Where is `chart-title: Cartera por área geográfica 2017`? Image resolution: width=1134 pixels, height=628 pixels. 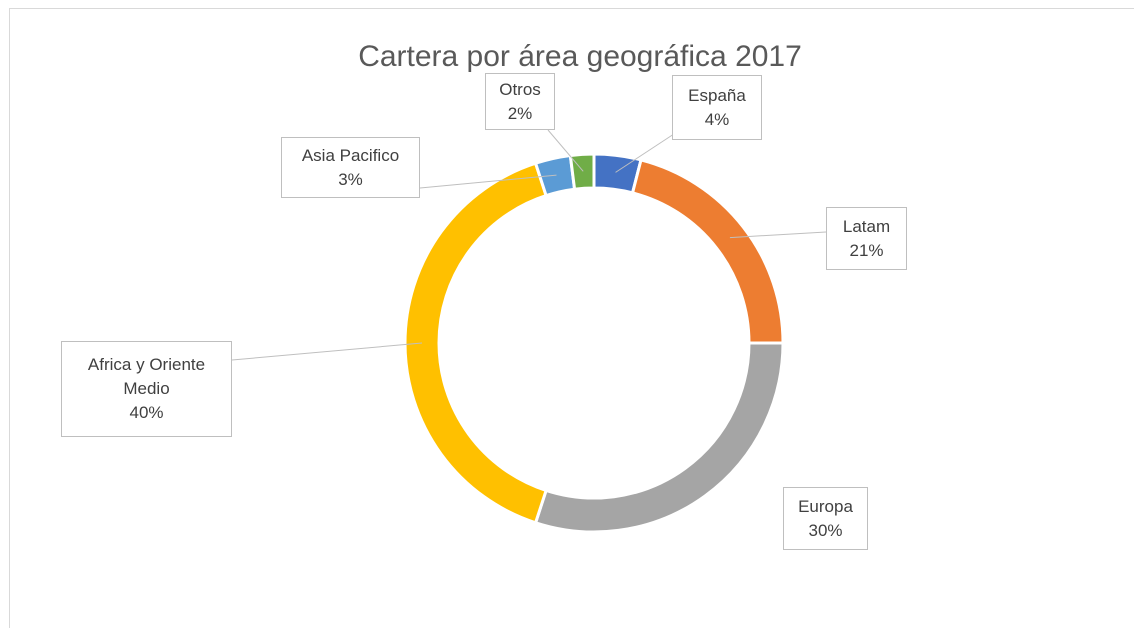 chart-title: Cartera por área geográfica 2017 is located at coordinates (580, 56).